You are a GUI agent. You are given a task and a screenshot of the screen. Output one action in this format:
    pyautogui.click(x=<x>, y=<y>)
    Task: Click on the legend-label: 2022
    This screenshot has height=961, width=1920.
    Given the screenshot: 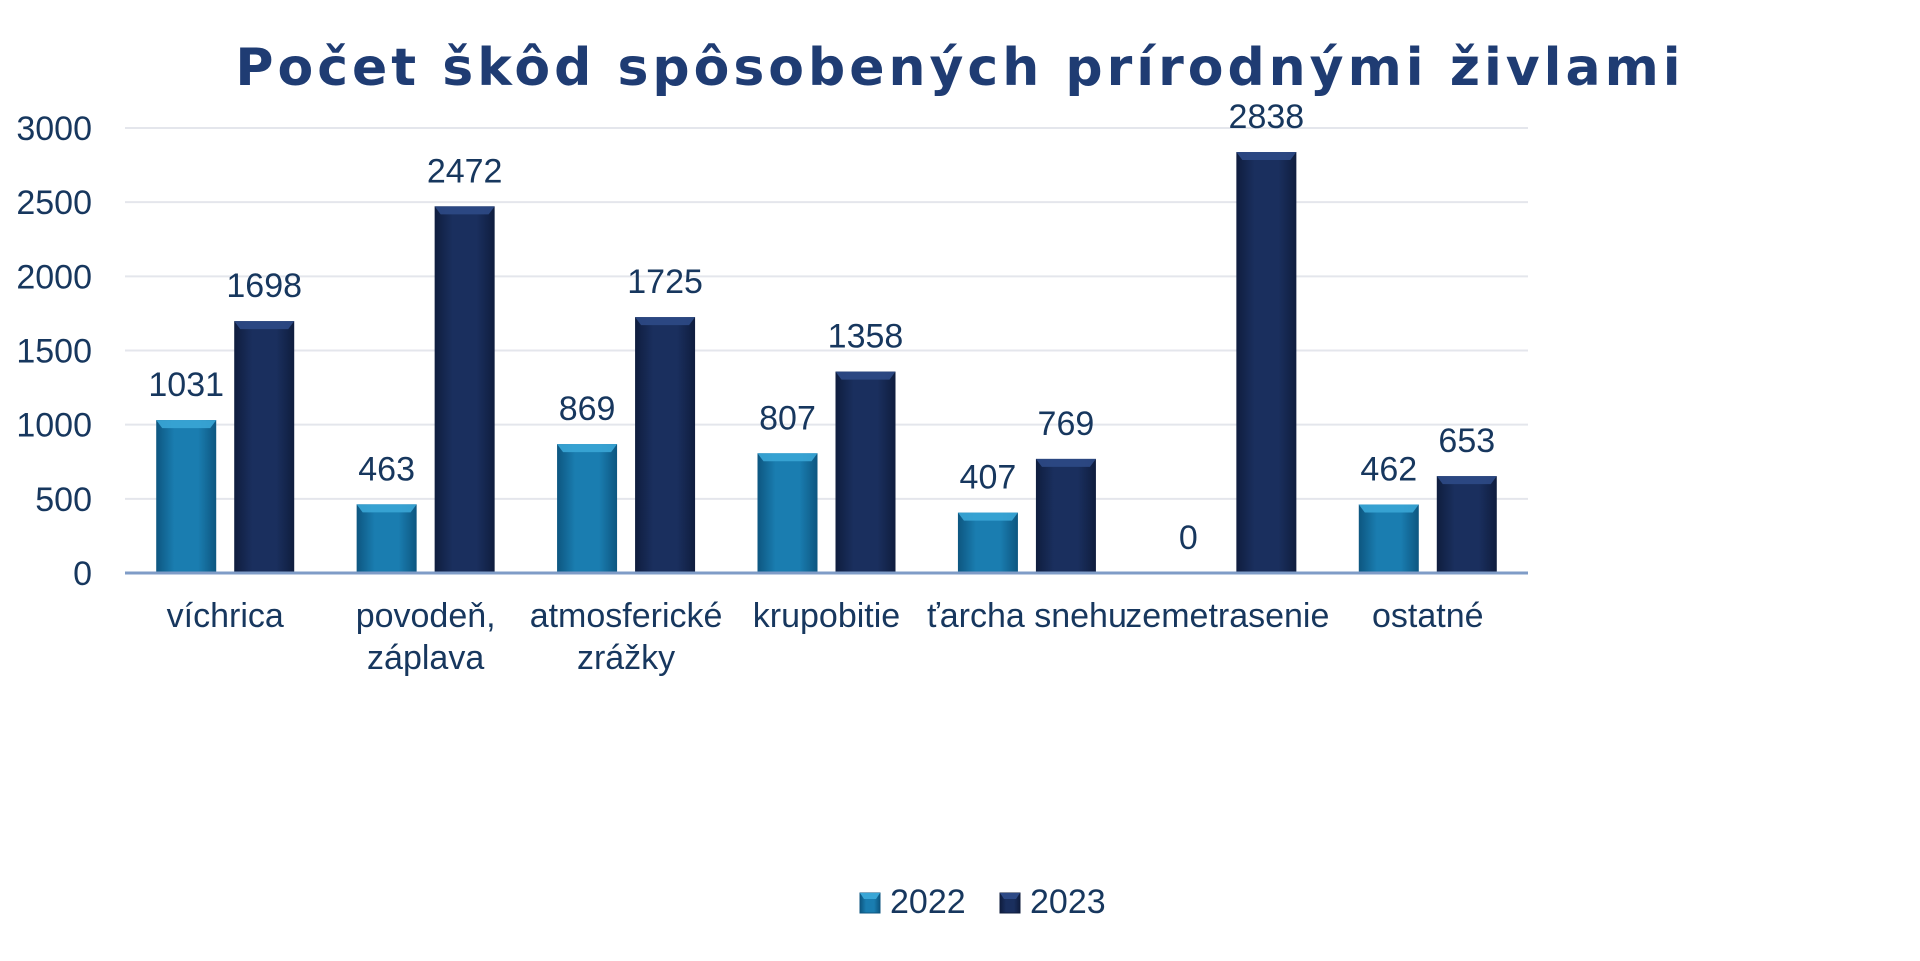 What is the action you would take?
    pyautogui.click(x=928, y=902)
    